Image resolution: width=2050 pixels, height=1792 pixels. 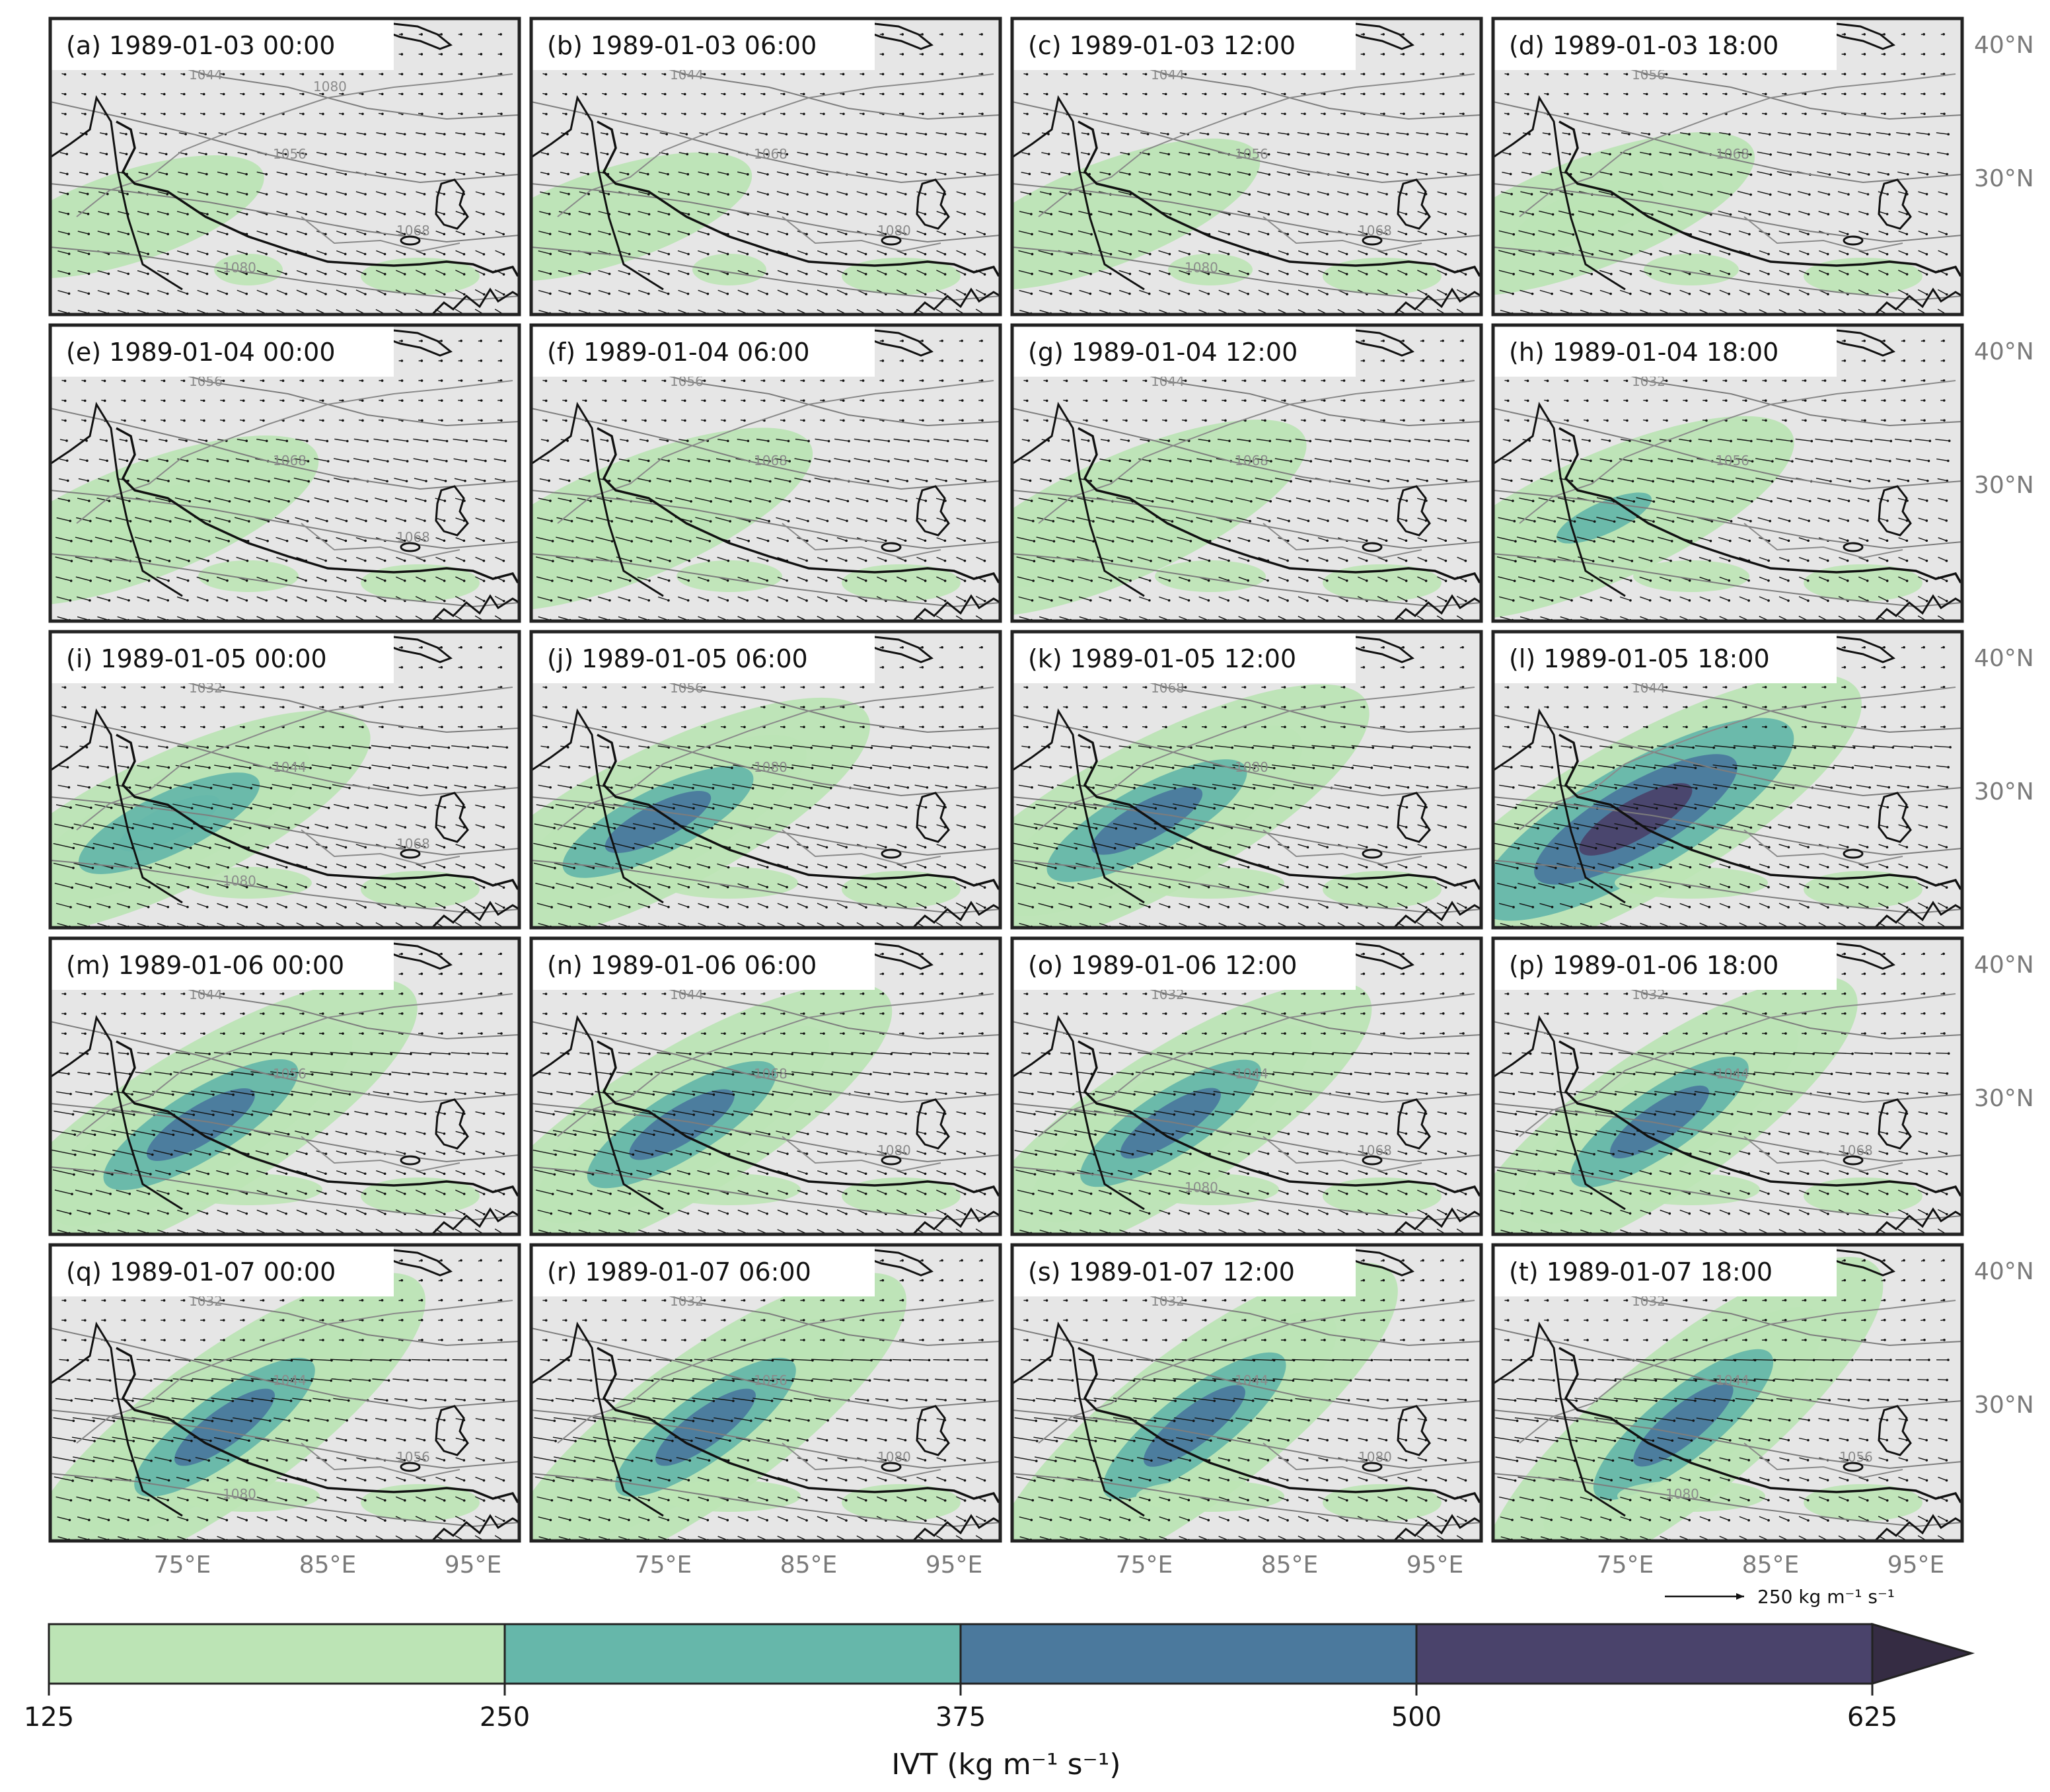 I want to click on admin-border, so click(x=294, y=145).